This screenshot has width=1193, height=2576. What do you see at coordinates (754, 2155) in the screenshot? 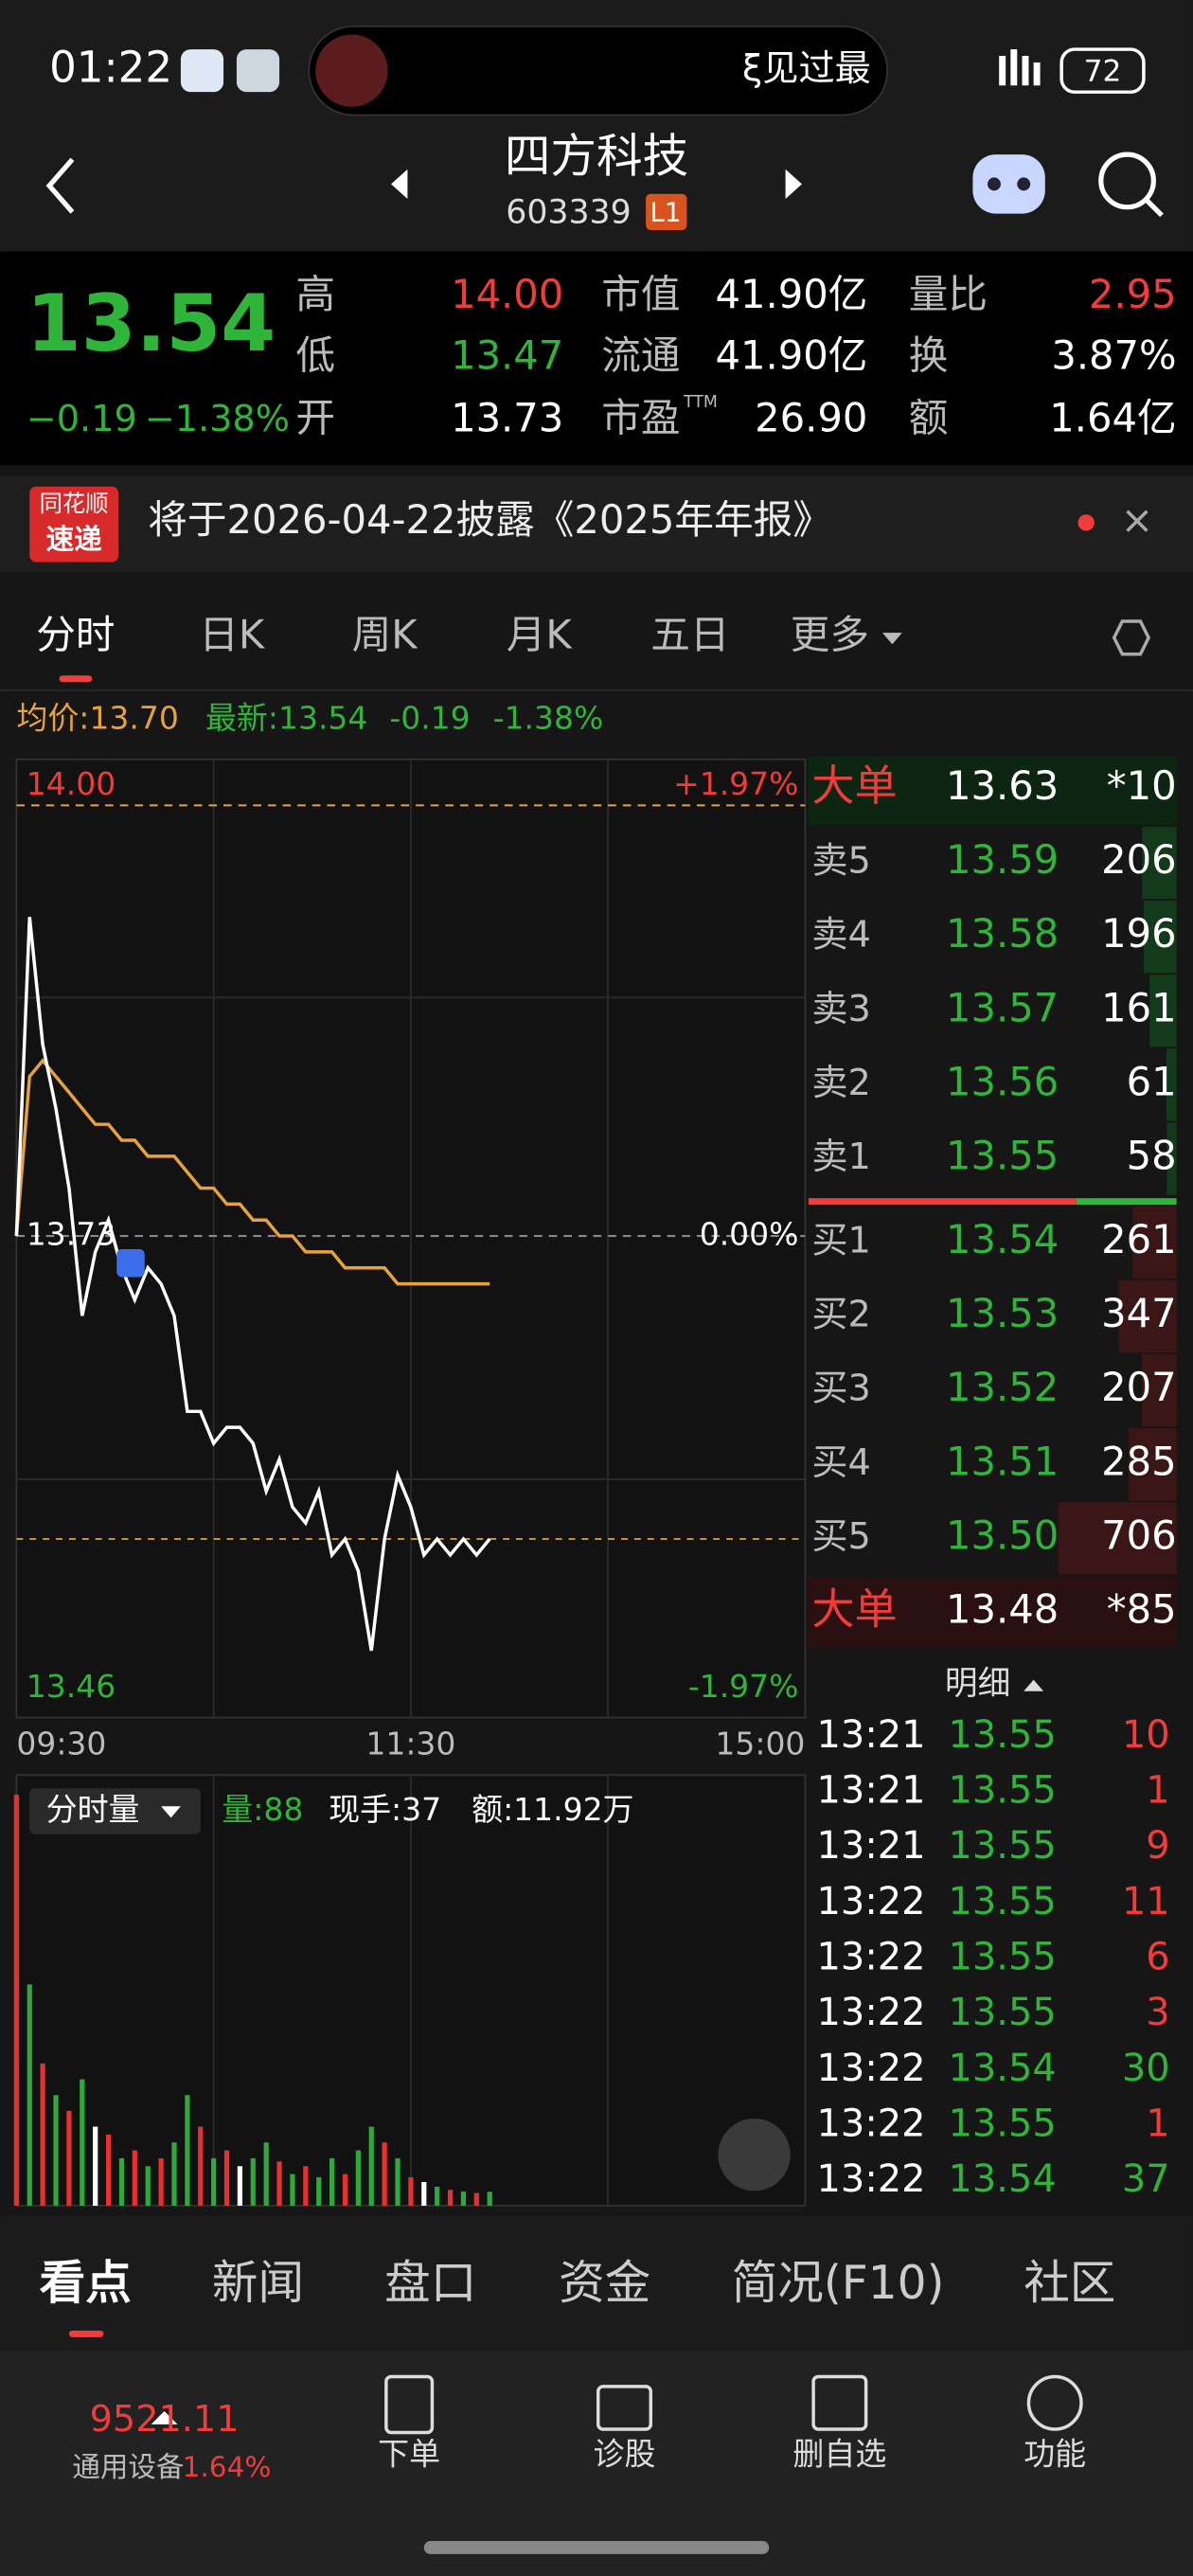
I see `expand-button` at bounding box center [754, 2155].